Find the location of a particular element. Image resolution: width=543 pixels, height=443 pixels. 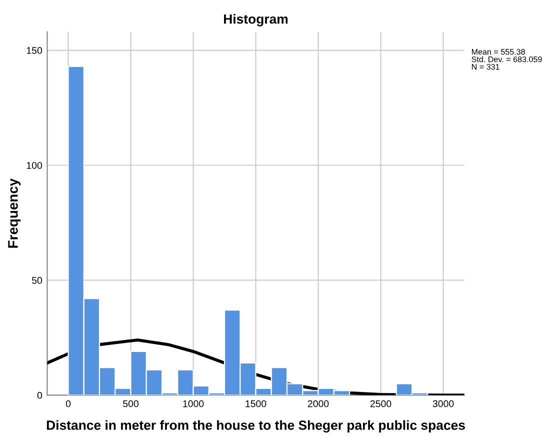

y-tick-label: 100 is located at coordinates (34, 165).